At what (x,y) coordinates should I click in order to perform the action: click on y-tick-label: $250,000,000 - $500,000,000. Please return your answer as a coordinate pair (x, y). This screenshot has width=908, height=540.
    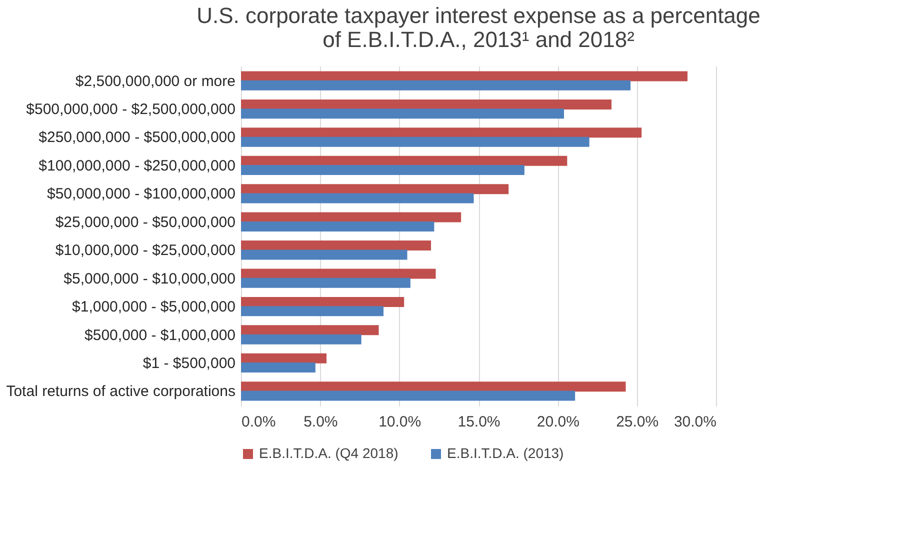
    Looking at the image, I should click on (137, 137).